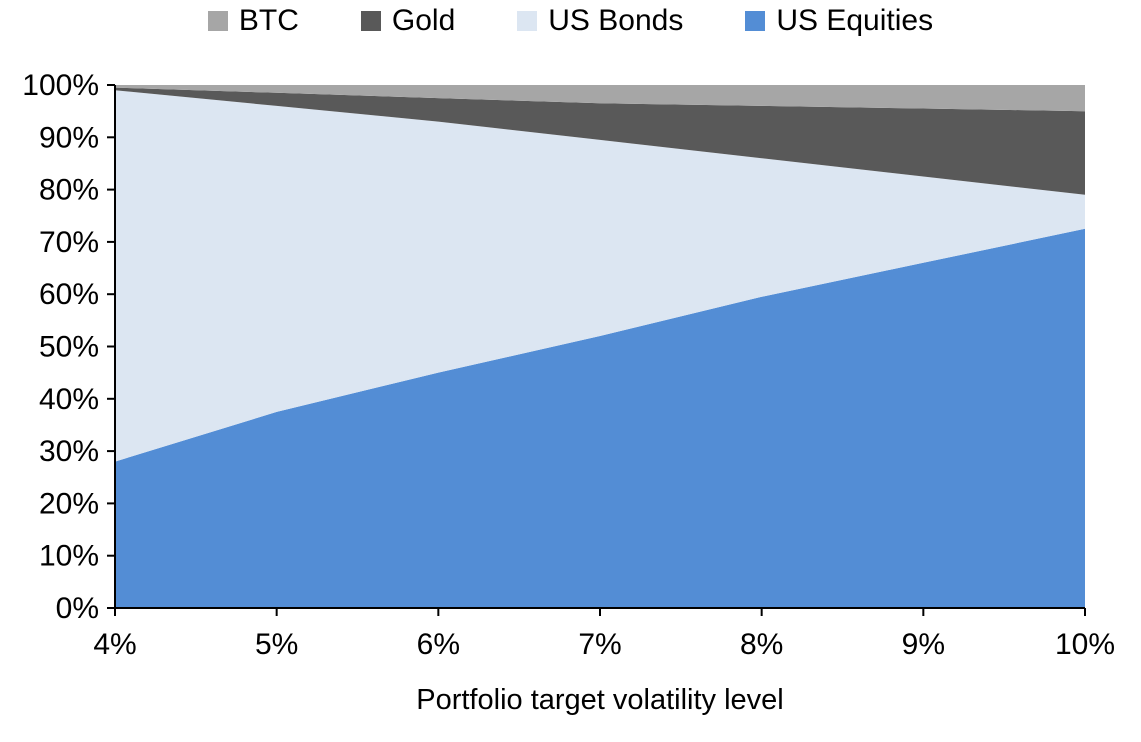 The height and width of the screenshot is (742, 1141). I want to click on legend-label-btc: BTC, so click(268, 20).